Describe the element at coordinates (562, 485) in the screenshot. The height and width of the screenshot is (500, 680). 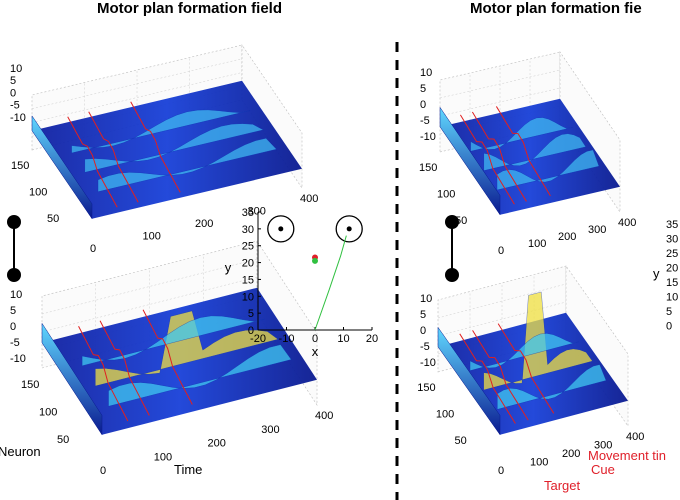
I see `annotation-target: Target` at that location.